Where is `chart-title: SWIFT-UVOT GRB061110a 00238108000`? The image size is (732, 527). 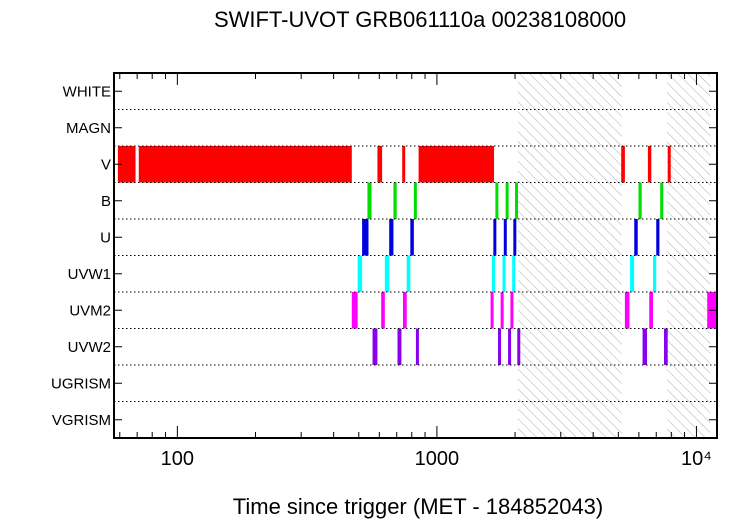
chart-title: SWIFT-UVOT GRB061110a 00238108000 is located at coordinates (420, 19).